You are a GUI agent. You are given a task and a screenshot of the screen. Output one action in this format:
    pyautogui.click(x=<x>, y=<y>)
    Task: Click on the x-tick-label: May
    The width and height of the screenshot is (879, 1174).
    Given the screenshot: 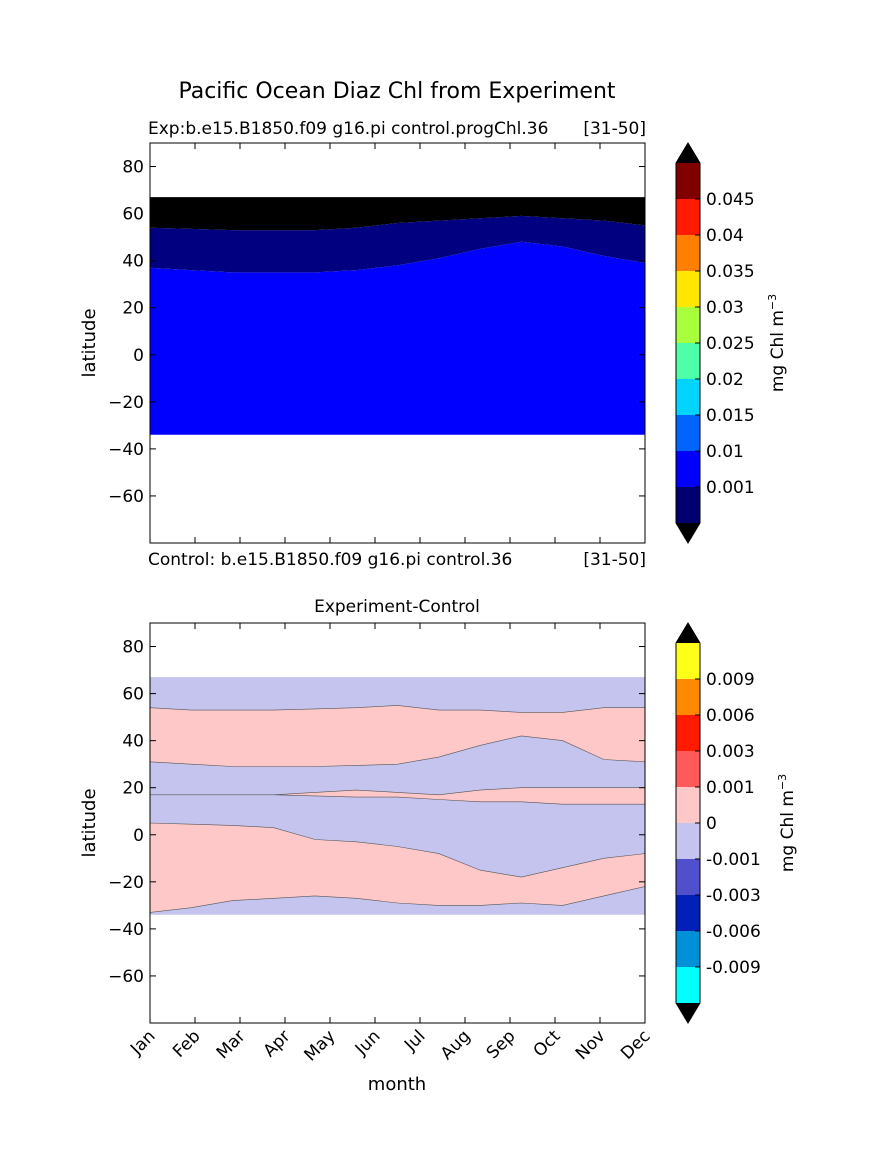 What is the action you would take?
    pyautogui.click(x=320, y=1045)
    